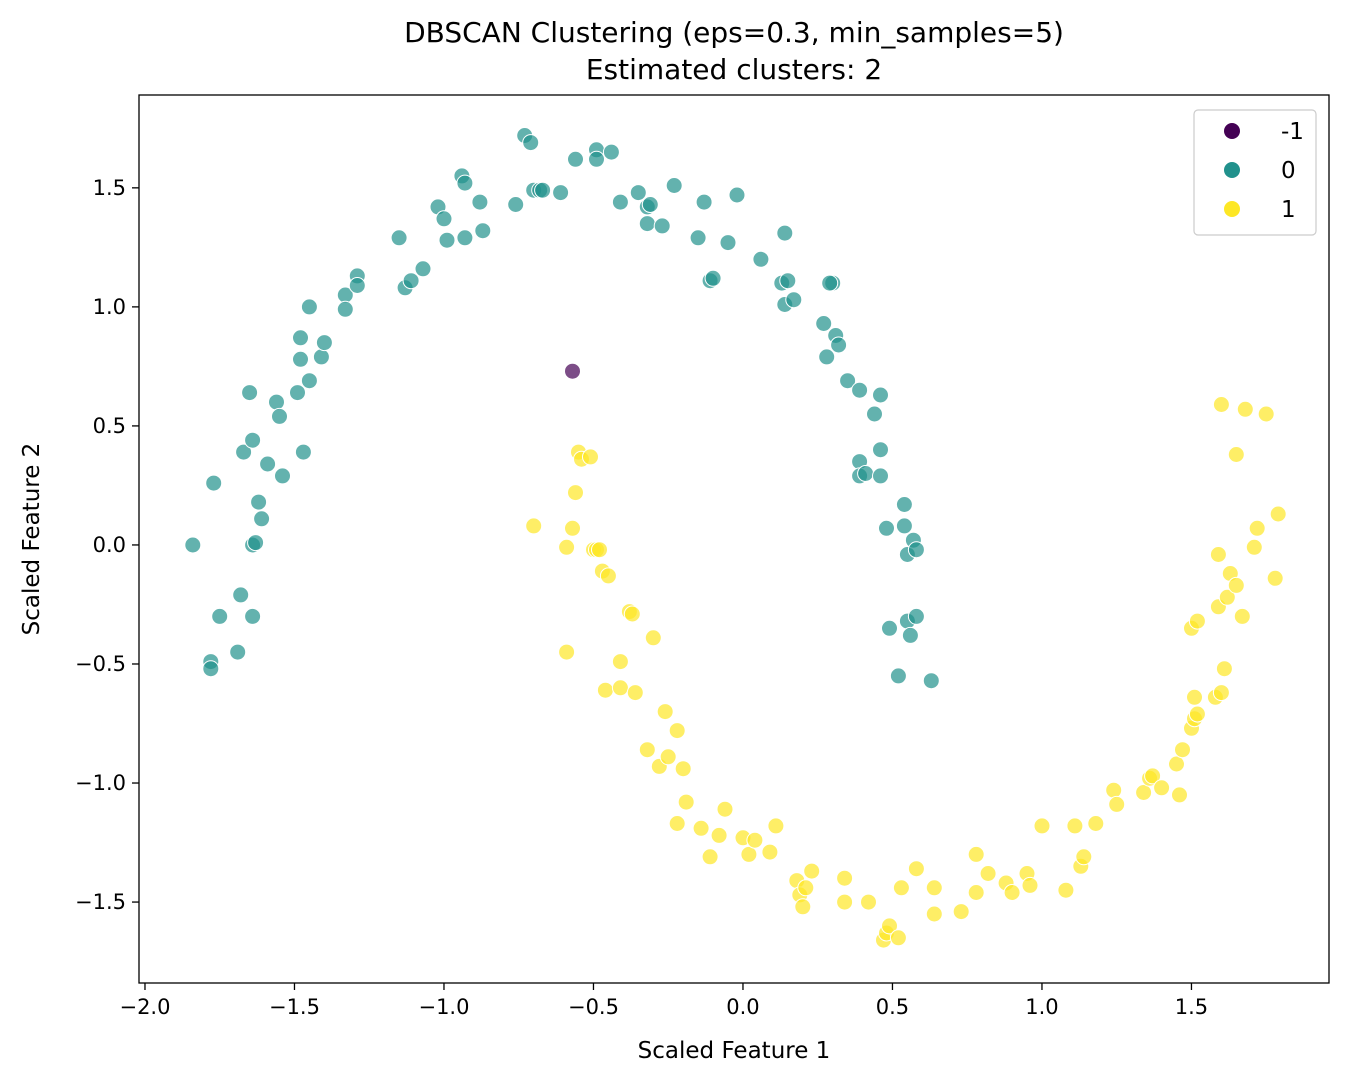 This screenshot has width=1348, height=1083. I want to click on x-tick-label: 0.0, so click(742, 1007).